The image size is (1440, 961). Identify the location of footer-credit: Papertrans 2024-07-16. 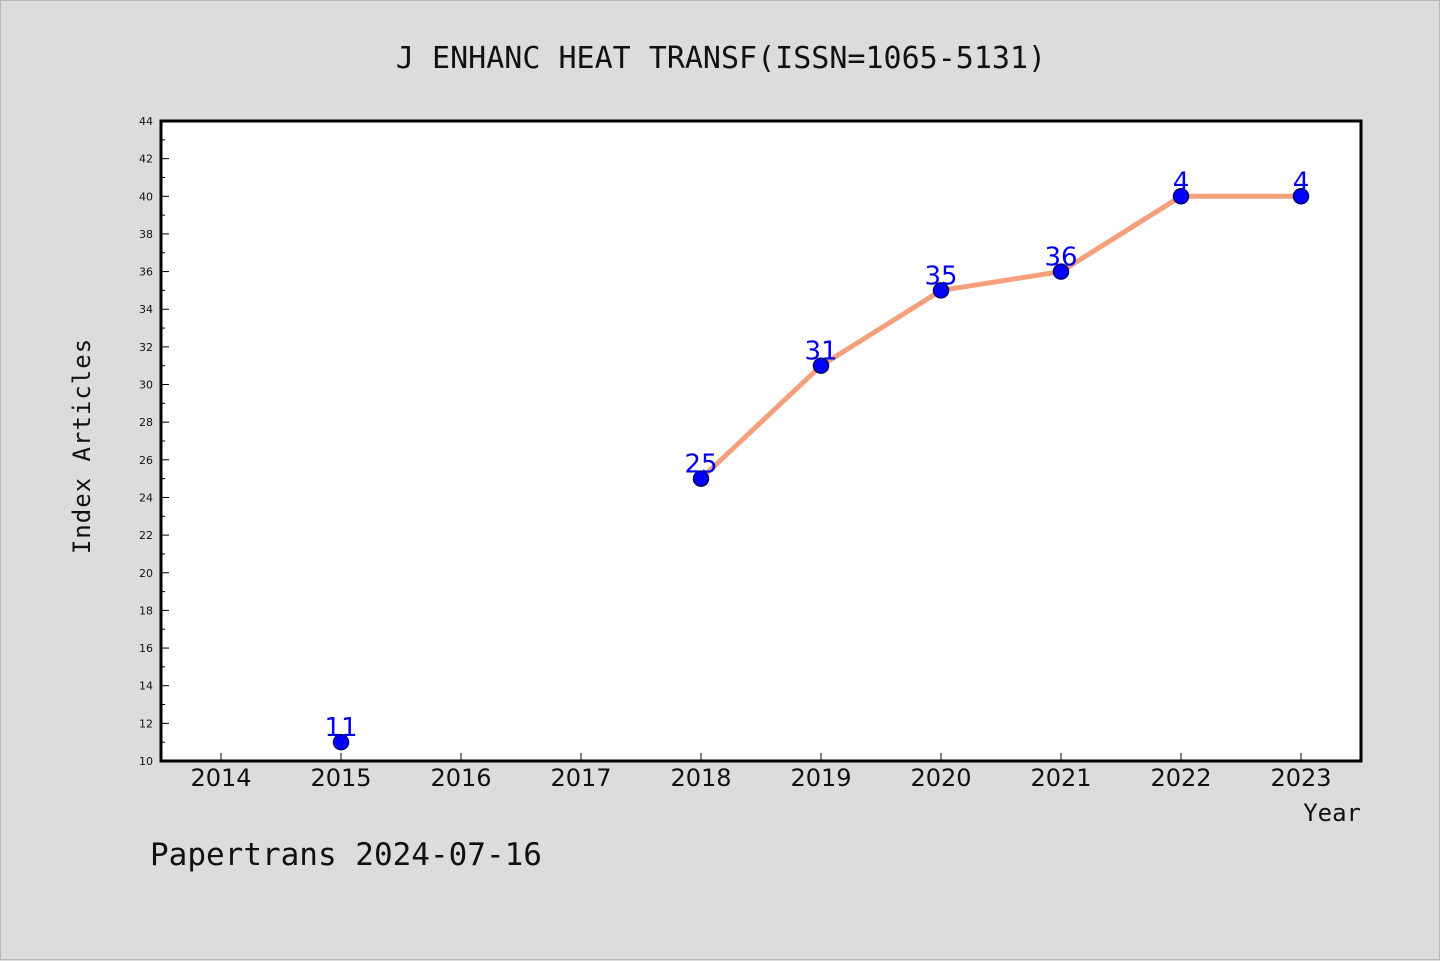
(346, 855).